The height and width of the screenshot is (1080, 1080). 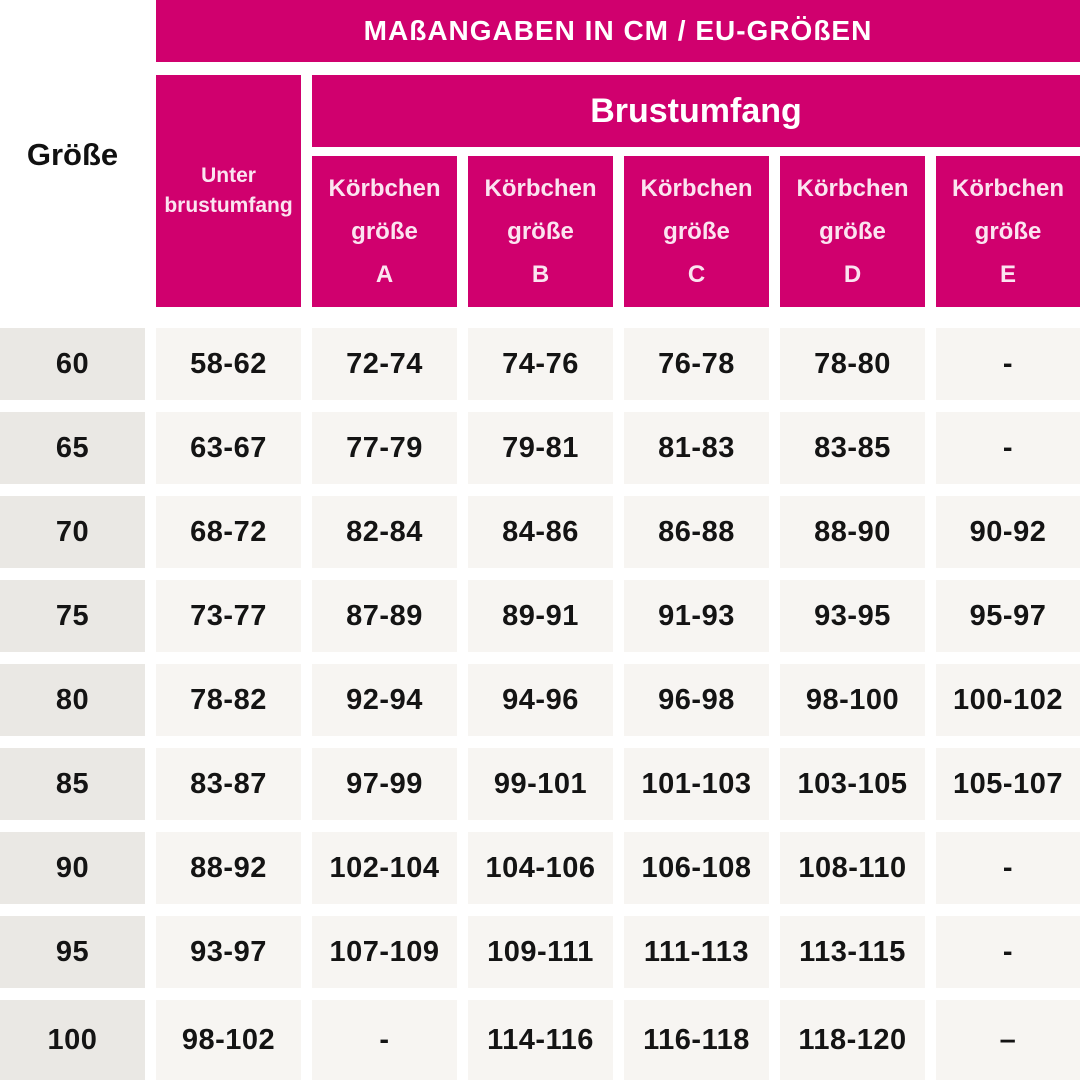 What do you see at coordinates (696, 448) in the screenshot?
I see `measurement-cell: 81-83` at bounding box center [696, 448].